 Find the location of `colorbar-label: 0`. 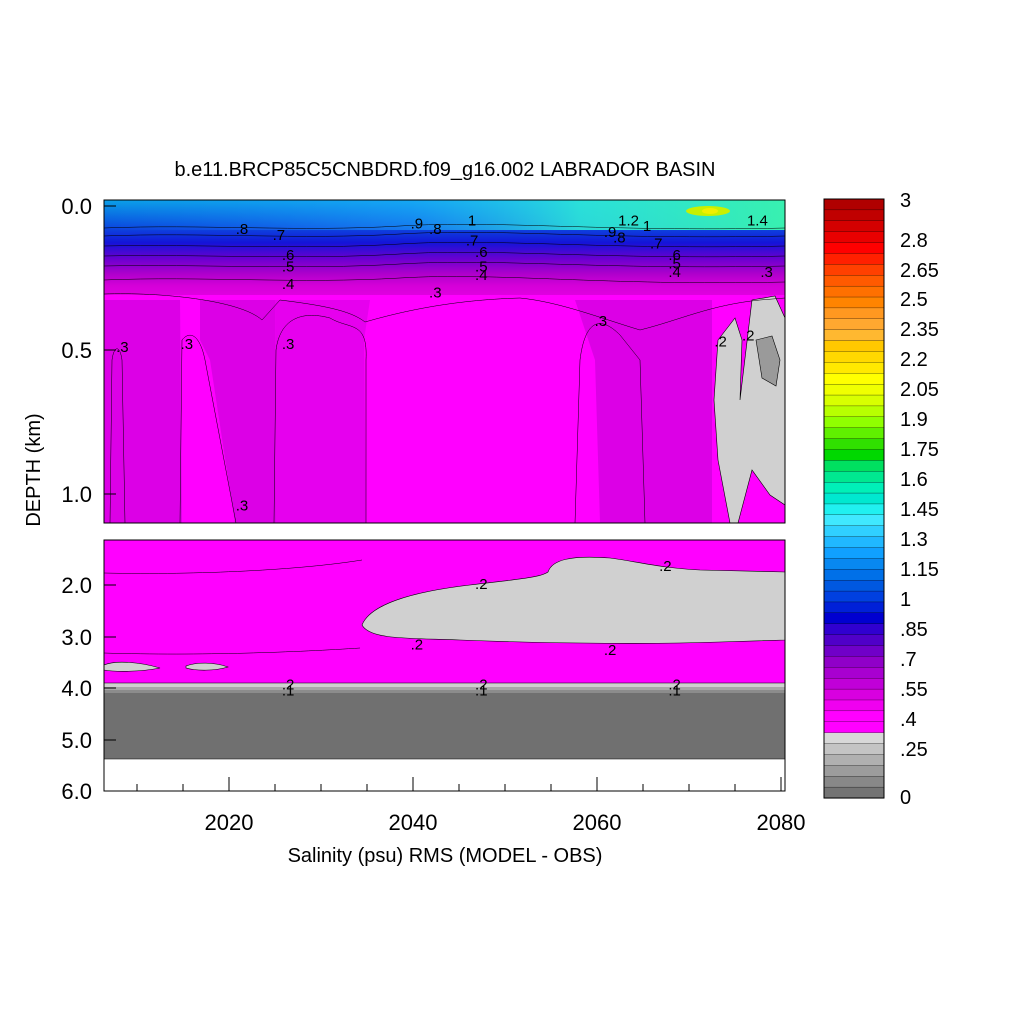

colorbar-label: 0 is located at coordinates (905, 798).